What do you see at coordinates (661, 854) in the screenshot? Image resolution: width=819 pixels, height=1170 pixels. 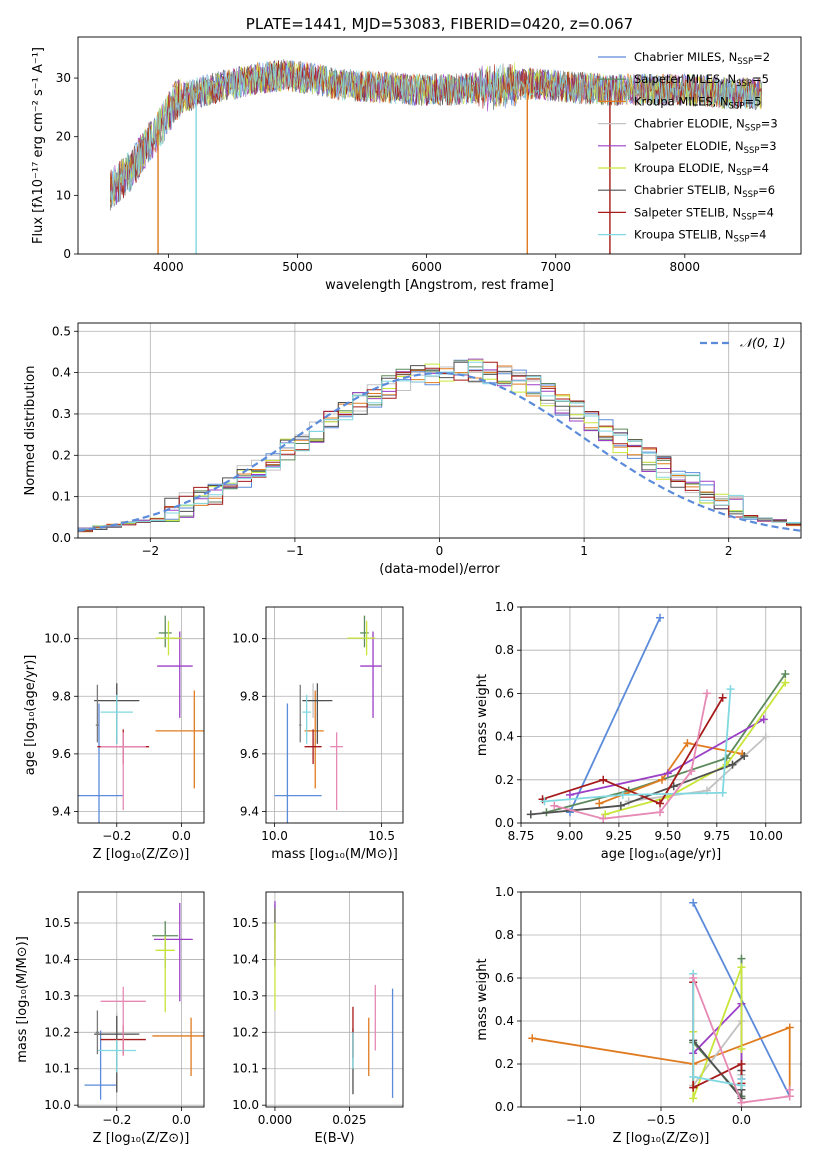 I see `x-axis-label: age [log₁₀(age/yr)]` at bounding box center [661, 854].